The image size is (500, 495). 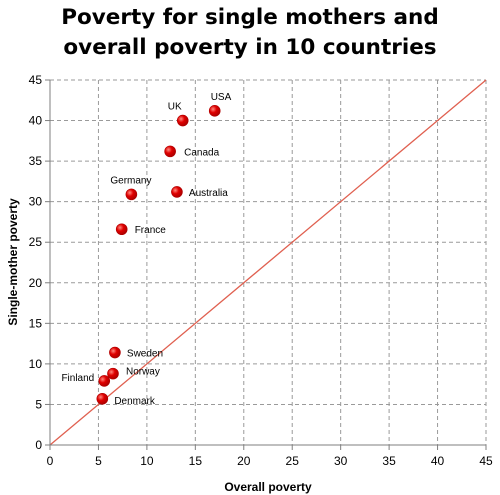 I want to click on point-label-australia: Australia, so click(x=208, y=193).